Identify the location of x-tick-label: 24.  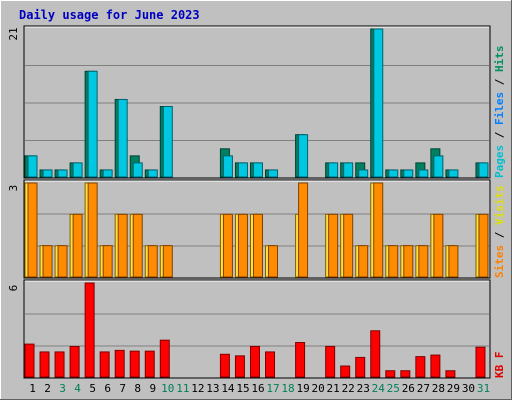
(379, 388).